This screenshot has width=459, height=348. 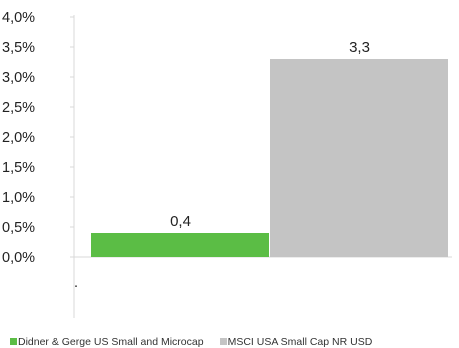 What do you see at coordinates (18, 168) in the screenshot?
I see `y-tick-label: 1,5%` at bounding box center [18, 168].